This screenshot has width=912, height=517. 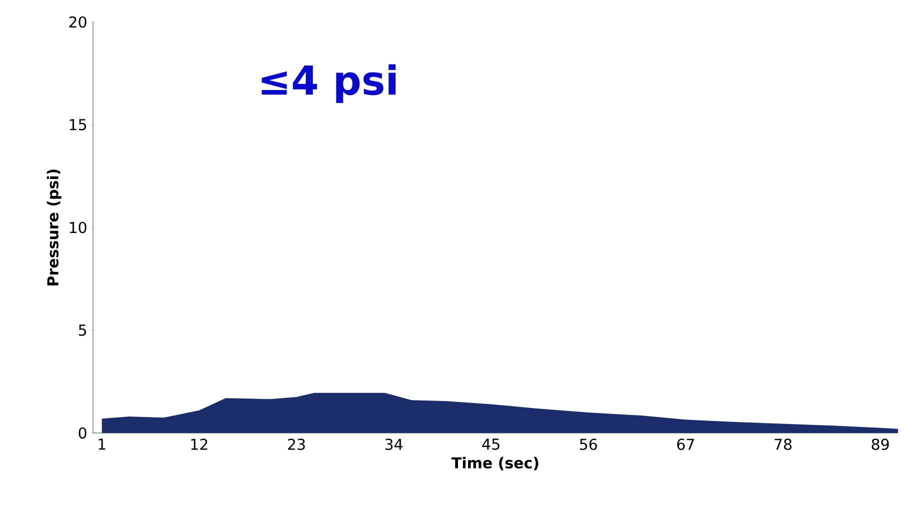 I want to click on x-tick-label: 89, so click(x=880, y=444).